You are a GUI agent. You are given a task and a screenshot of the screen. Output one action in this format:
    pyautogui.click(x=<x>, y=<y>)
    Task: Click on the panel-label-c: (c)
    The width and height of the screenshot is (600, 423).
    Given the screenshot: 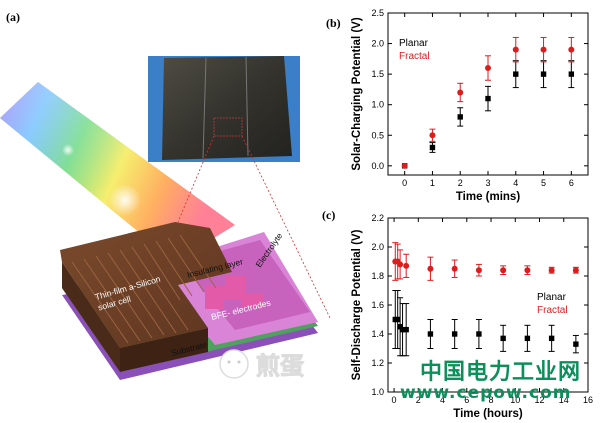 What is the action you would take?
    pyautogui.click(x=329, y=215)
    